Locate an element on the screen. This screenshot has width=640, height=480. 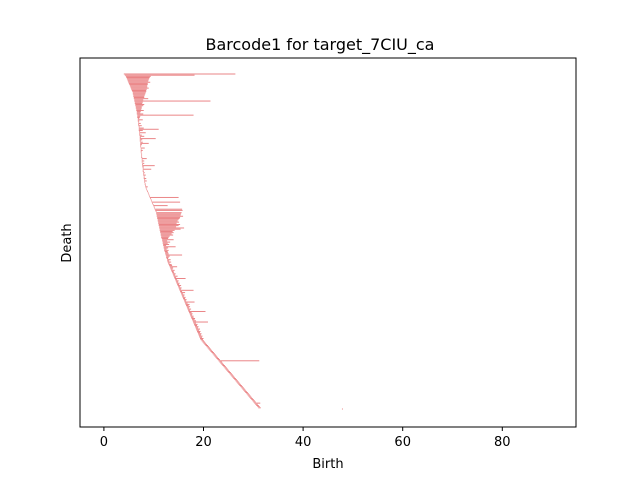
chart-title: Barcode1 for target_7CIU_ca is located at coordinates (320, 45).